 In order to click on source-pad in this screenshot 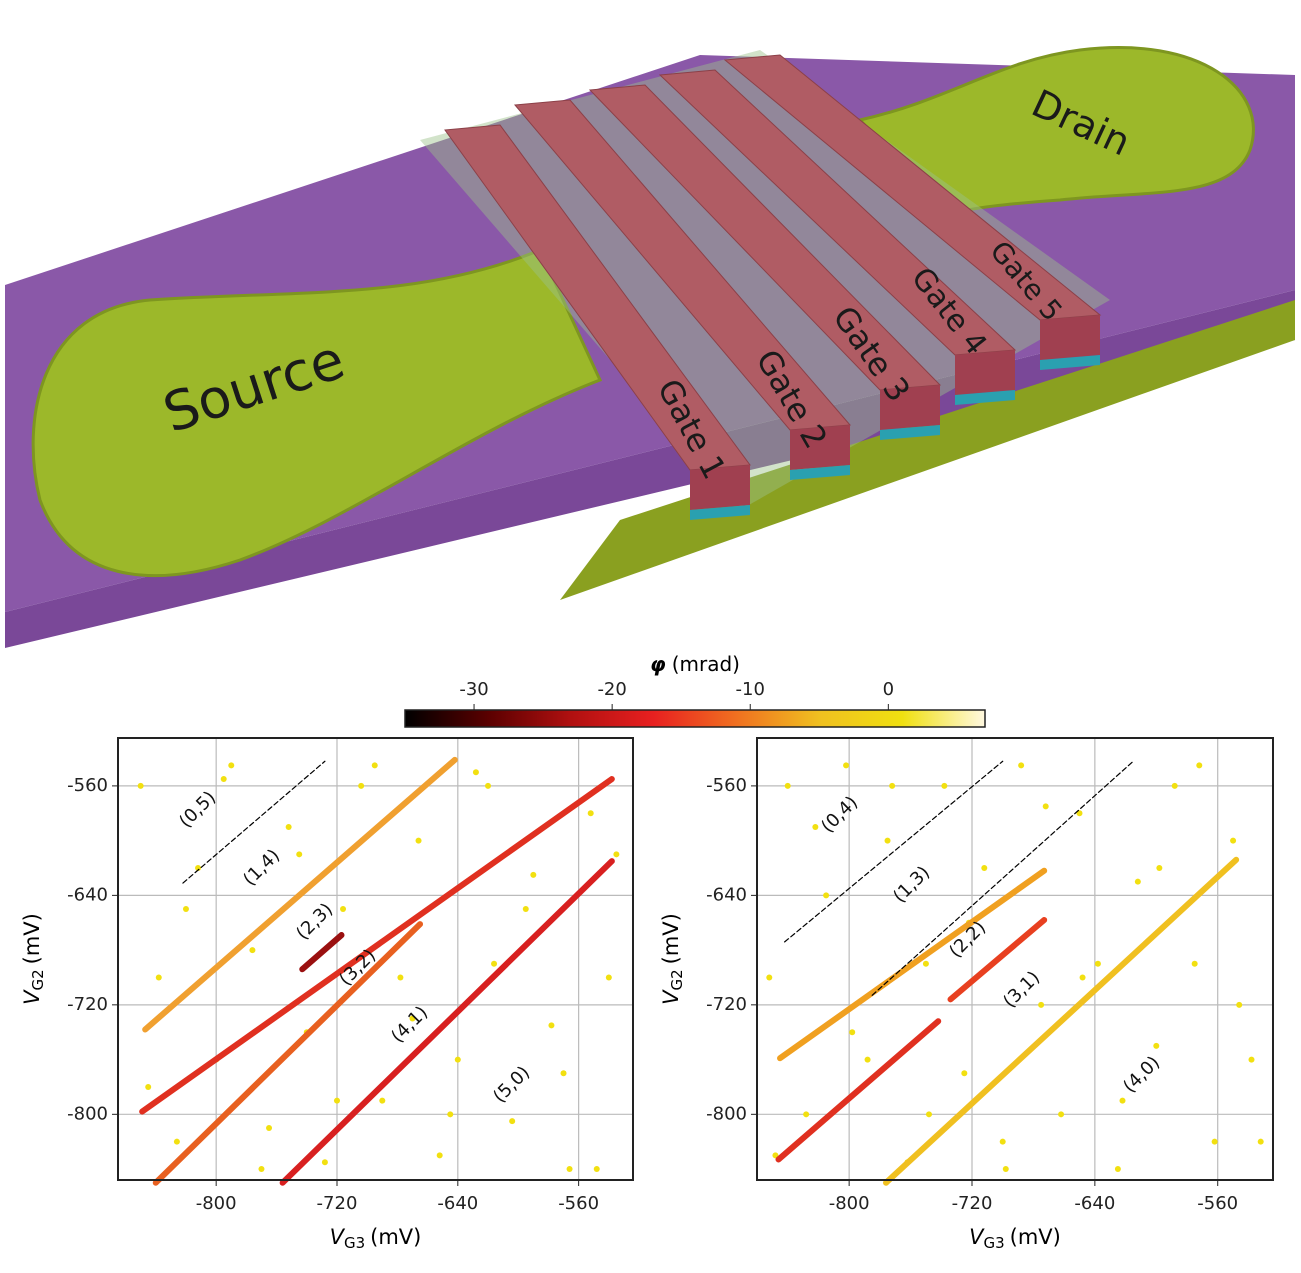, I will do `click(317, 412)`.